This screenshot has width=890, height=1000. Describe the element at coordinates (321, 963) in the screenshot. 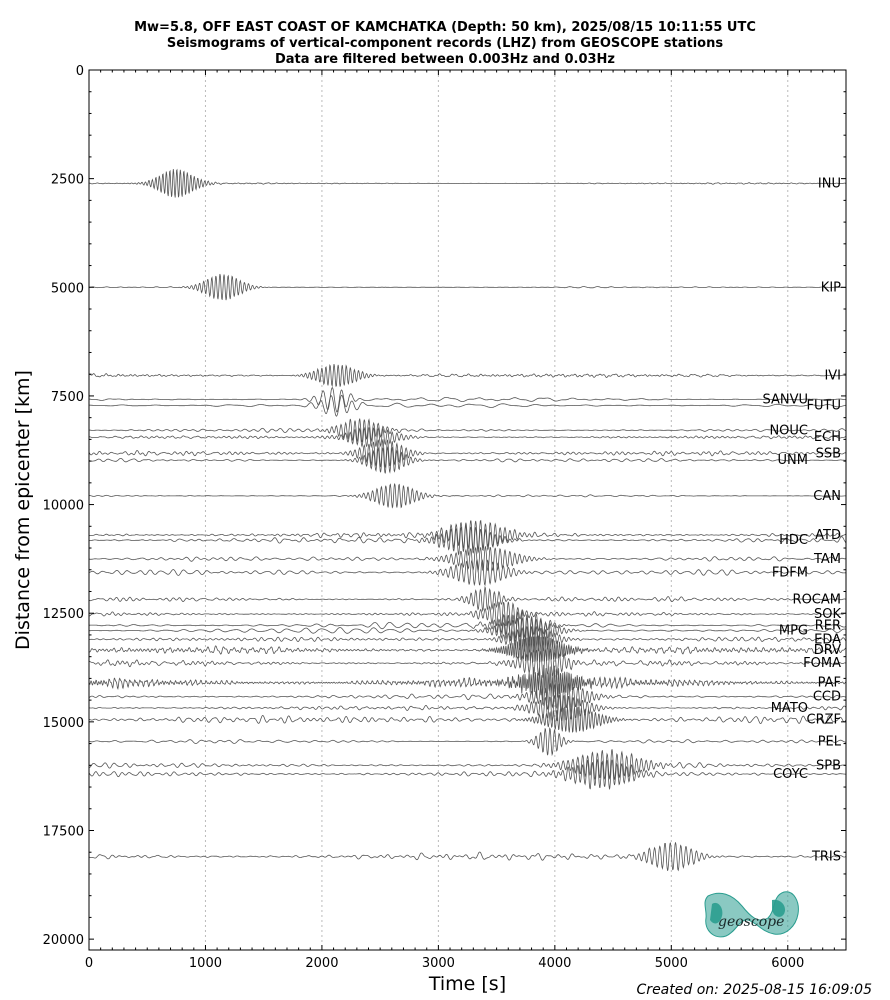

I see `x-tick-label: 2000` at that location.